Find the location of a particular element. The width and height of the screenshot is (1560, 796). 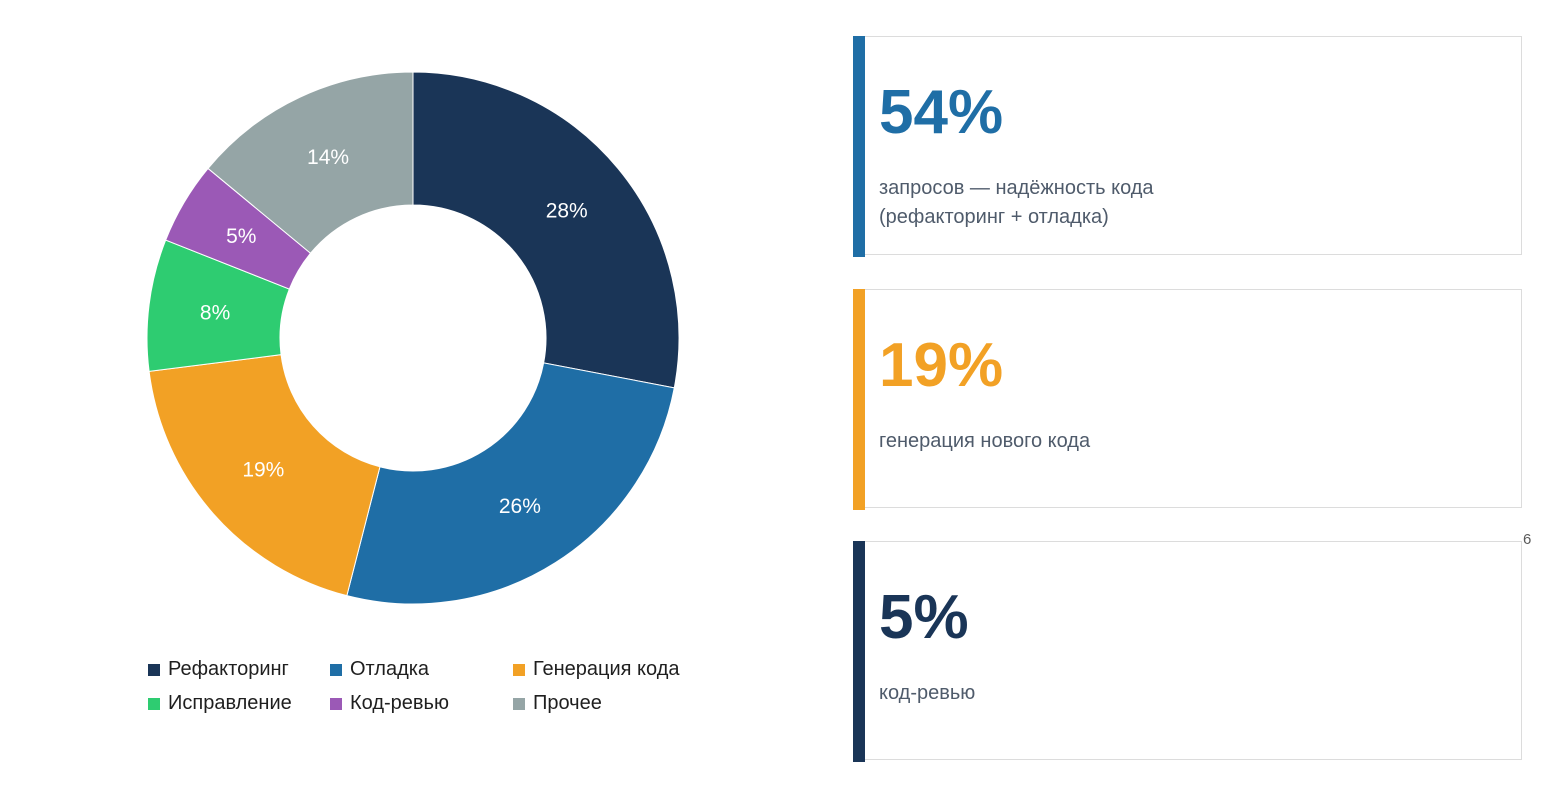

card-description: код-ревью is located at coordinates (927, 693).